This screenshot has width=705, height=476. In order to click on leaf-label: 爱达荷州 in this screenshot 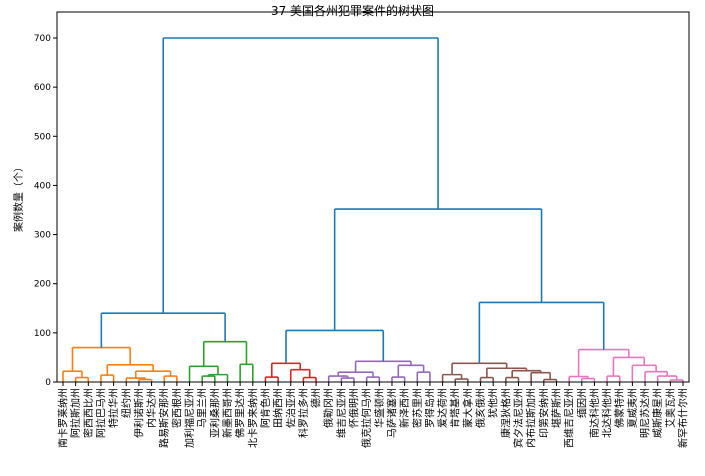, I will do `click(442, 408)`.